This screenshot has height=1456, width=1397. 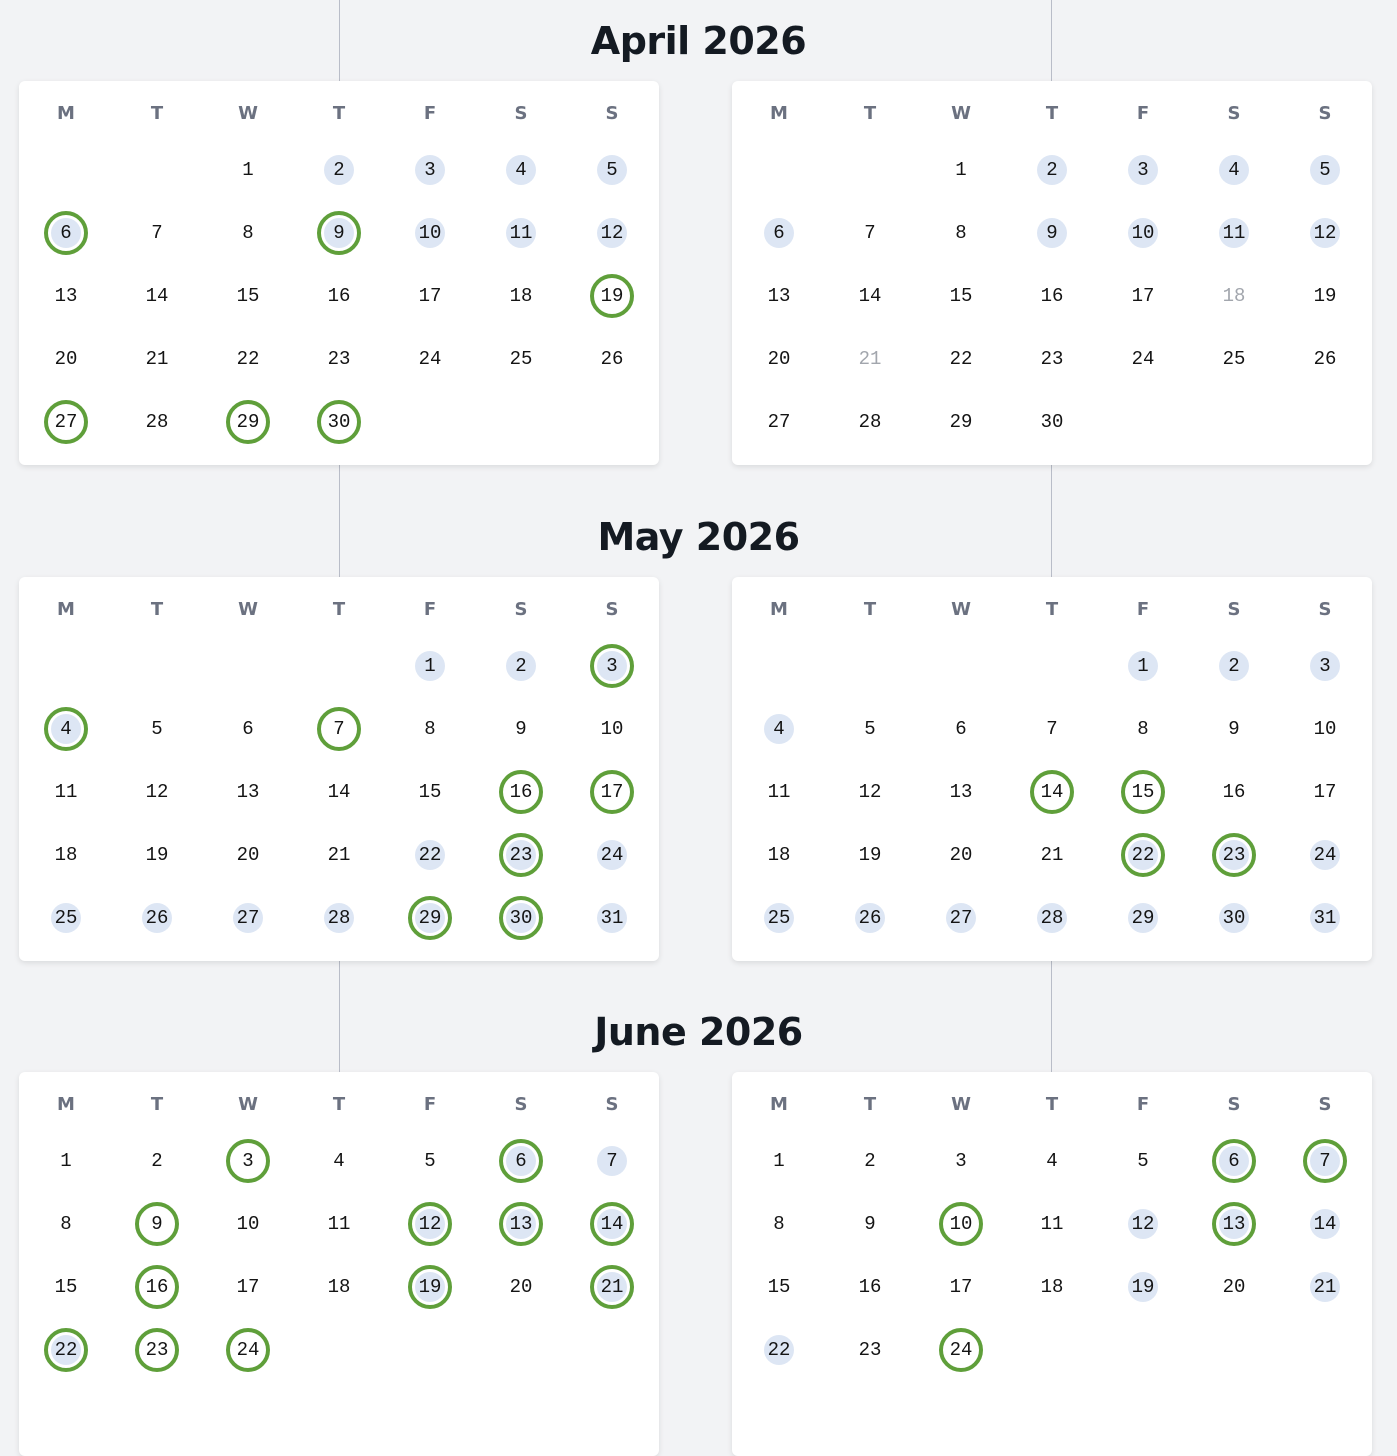 I want to click on day-cell: 29, so click(x=248, y=422).